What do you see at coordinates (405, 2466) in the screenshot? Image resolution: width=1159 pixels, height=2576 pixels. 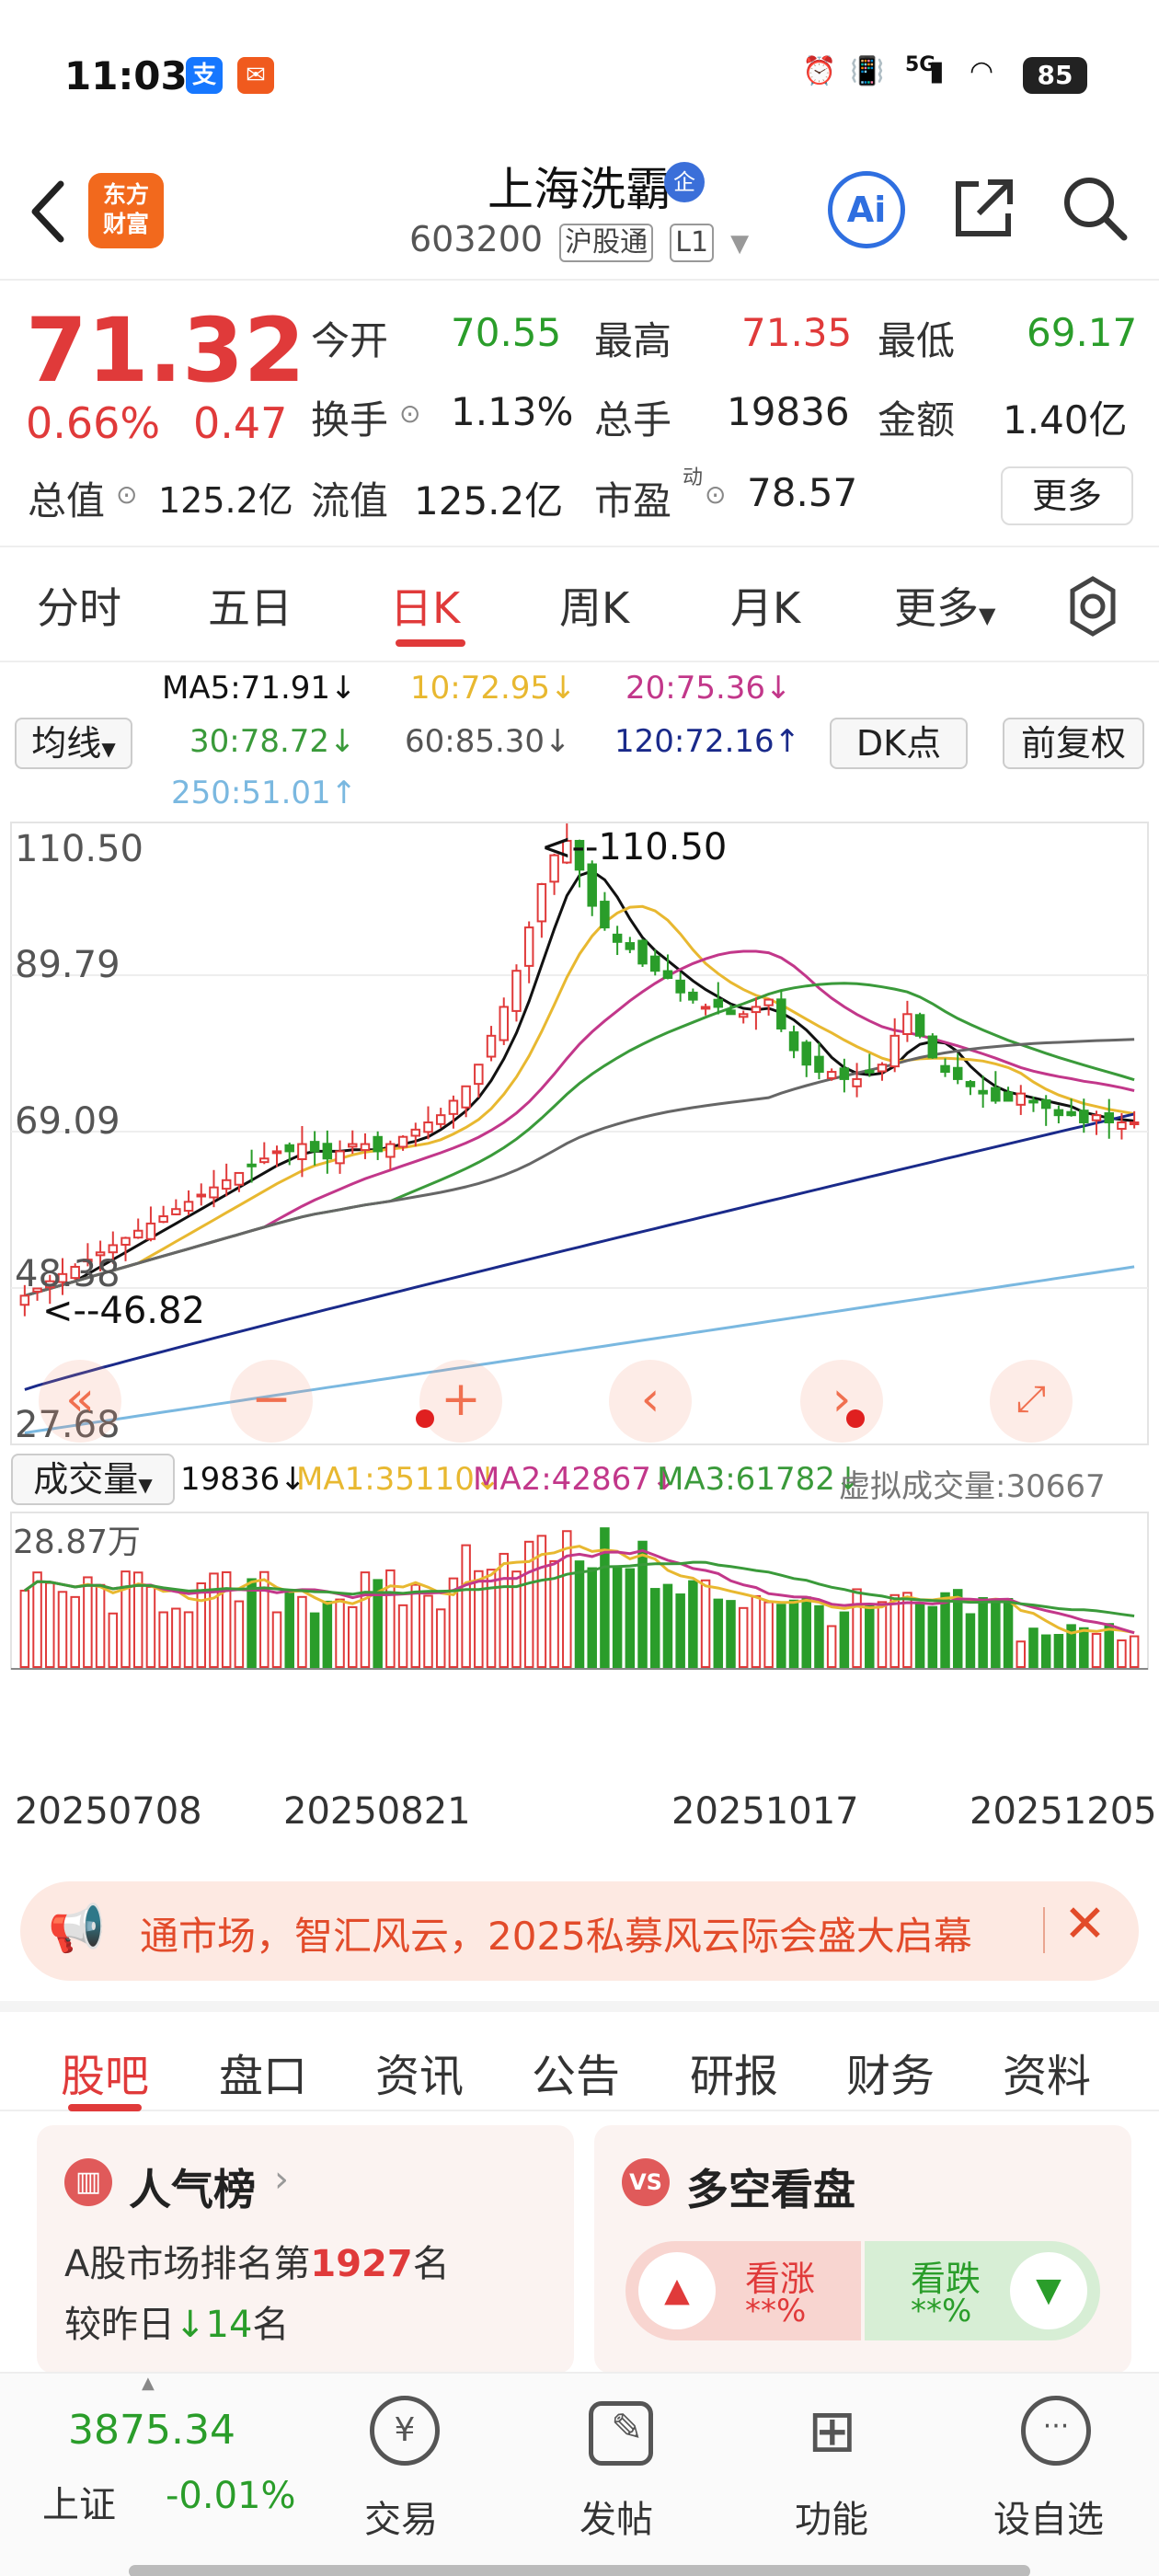 I see `nav-trade: ¥ 交易` at bounding box center [405, 2466].